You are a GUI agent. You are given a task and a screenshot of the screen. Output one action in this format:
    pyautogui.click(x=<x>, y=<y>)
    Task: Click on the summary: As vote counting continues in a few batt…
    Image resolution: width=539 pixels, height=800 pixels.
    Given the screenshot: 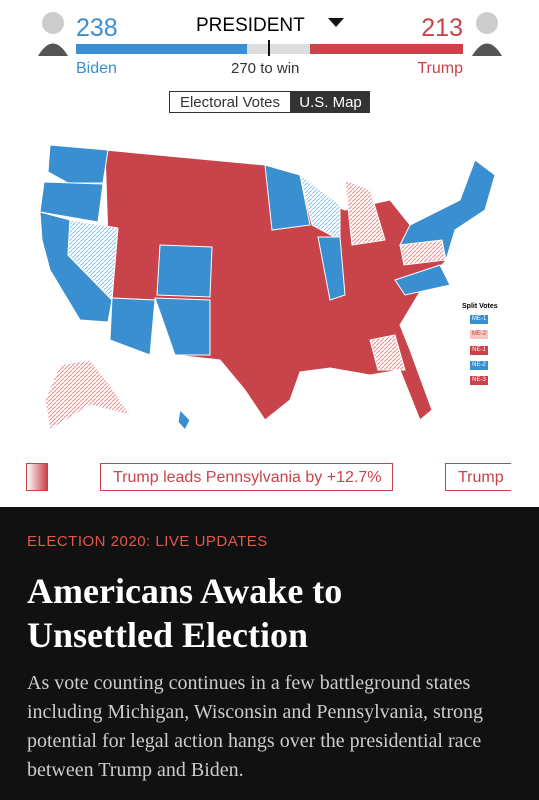 What is the action you would take?
    pyautogui.click(x=255, y=726)
    